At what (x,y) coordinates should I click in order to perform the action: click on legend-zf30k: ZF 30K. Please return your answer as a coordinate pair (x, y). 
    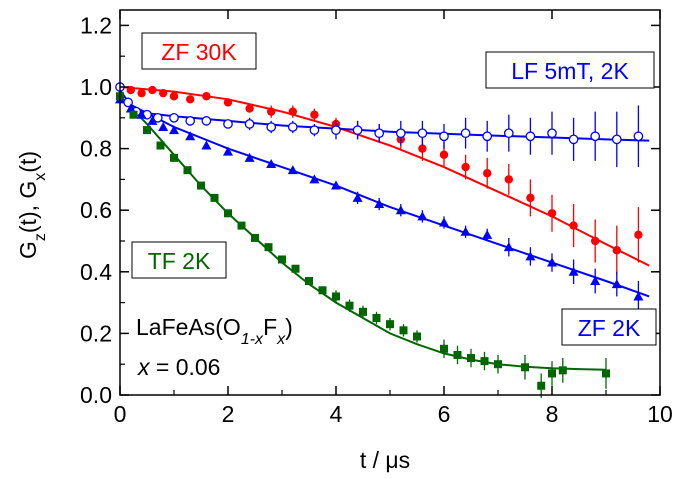
    Looking at the image, I should click on (199, 51).